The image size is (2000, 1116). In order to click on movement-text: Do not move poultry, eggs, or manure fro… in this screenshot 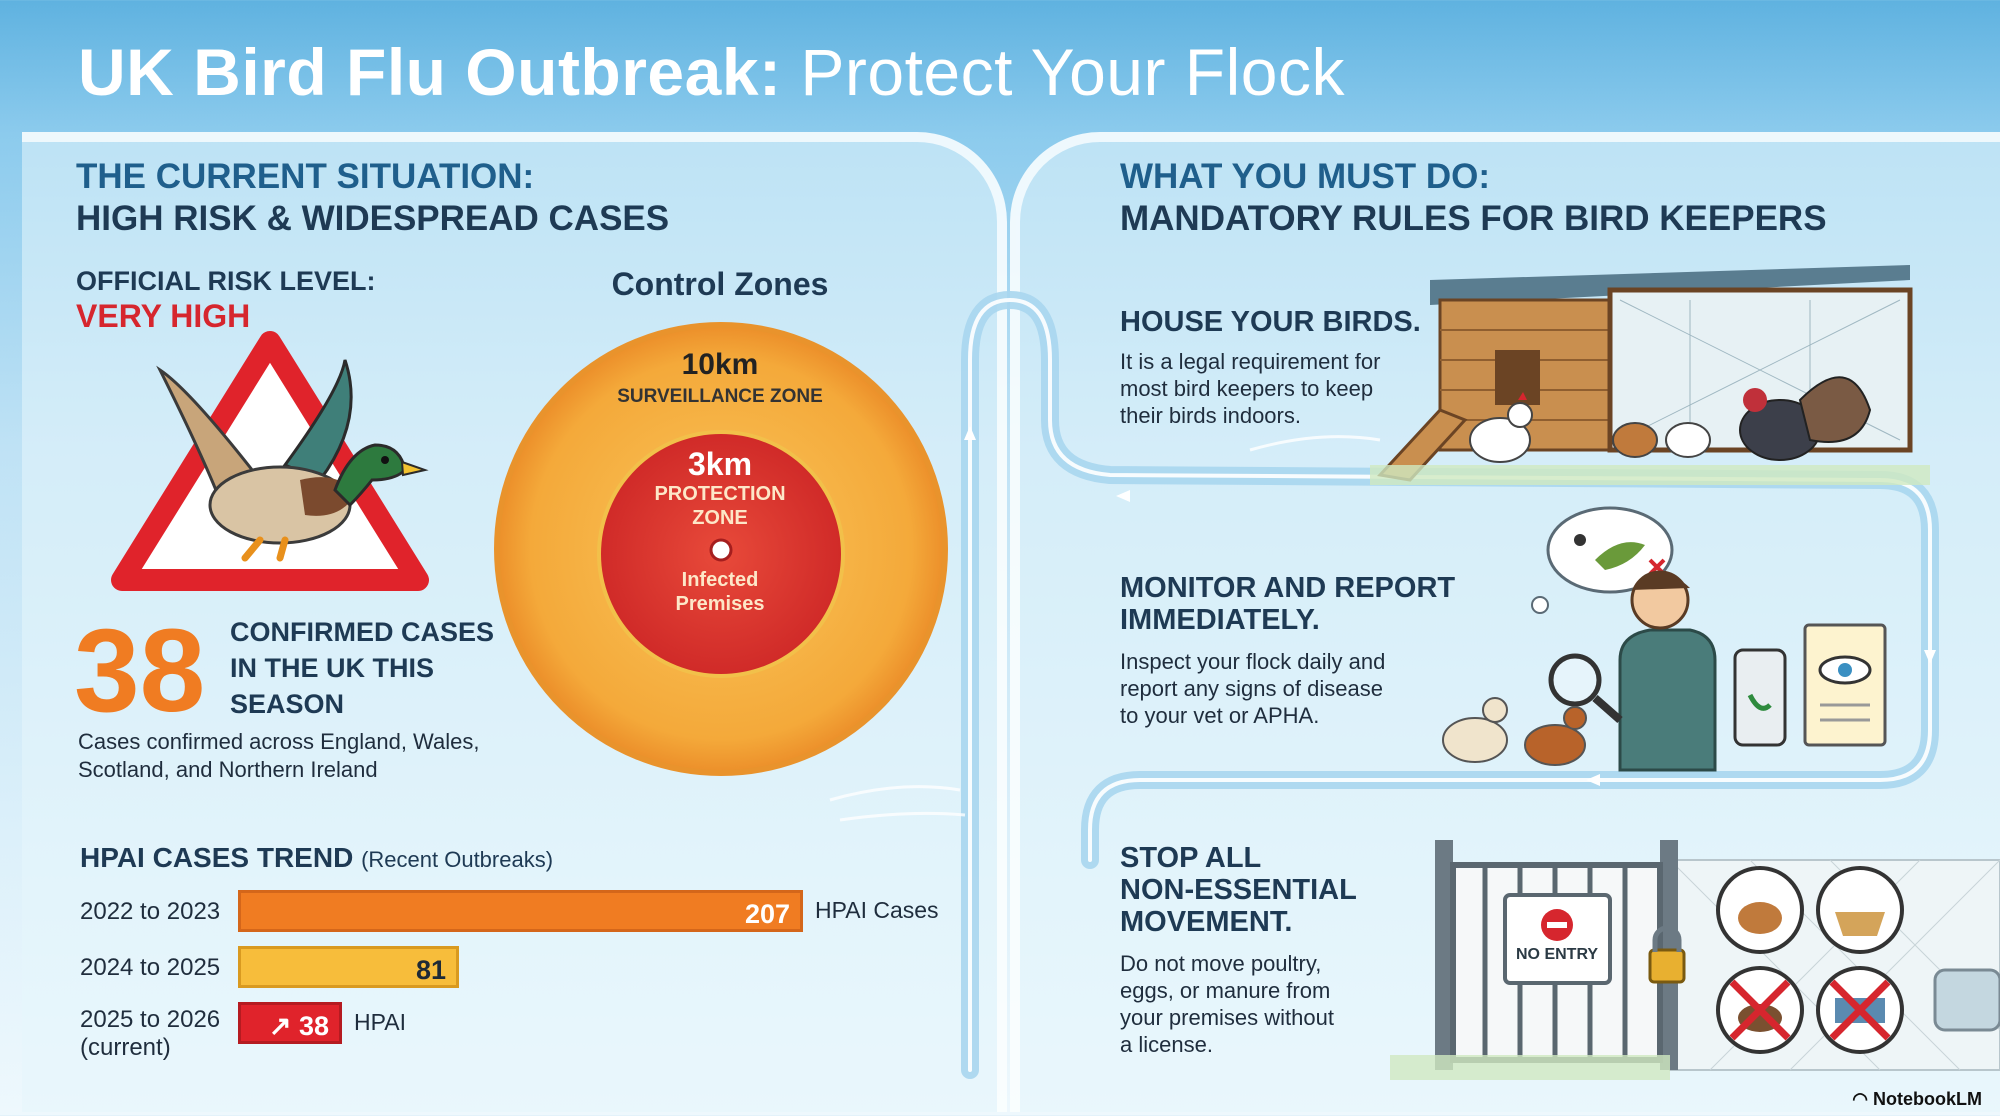, I will do `click(1227, 1004)`.